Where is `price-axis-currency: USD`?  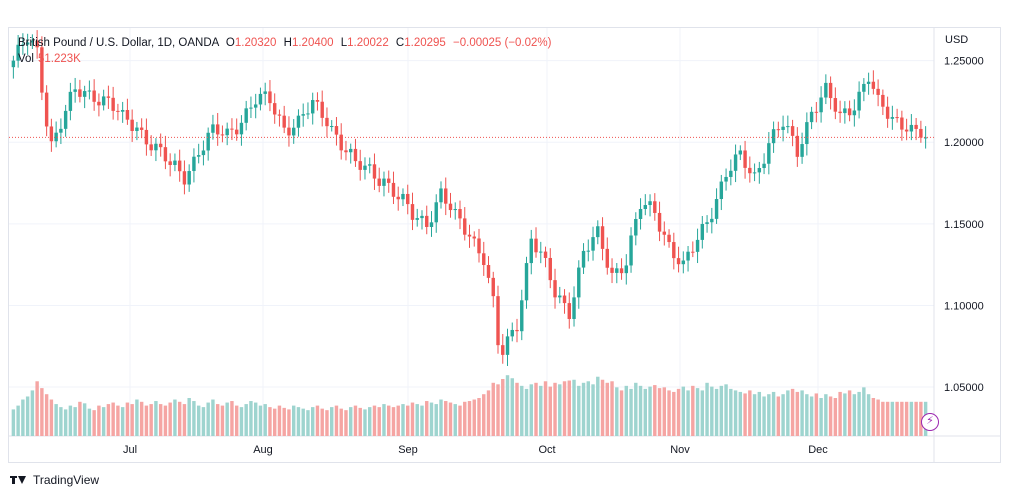
price-axis-currency: USD is located at coordinates (957, 40).